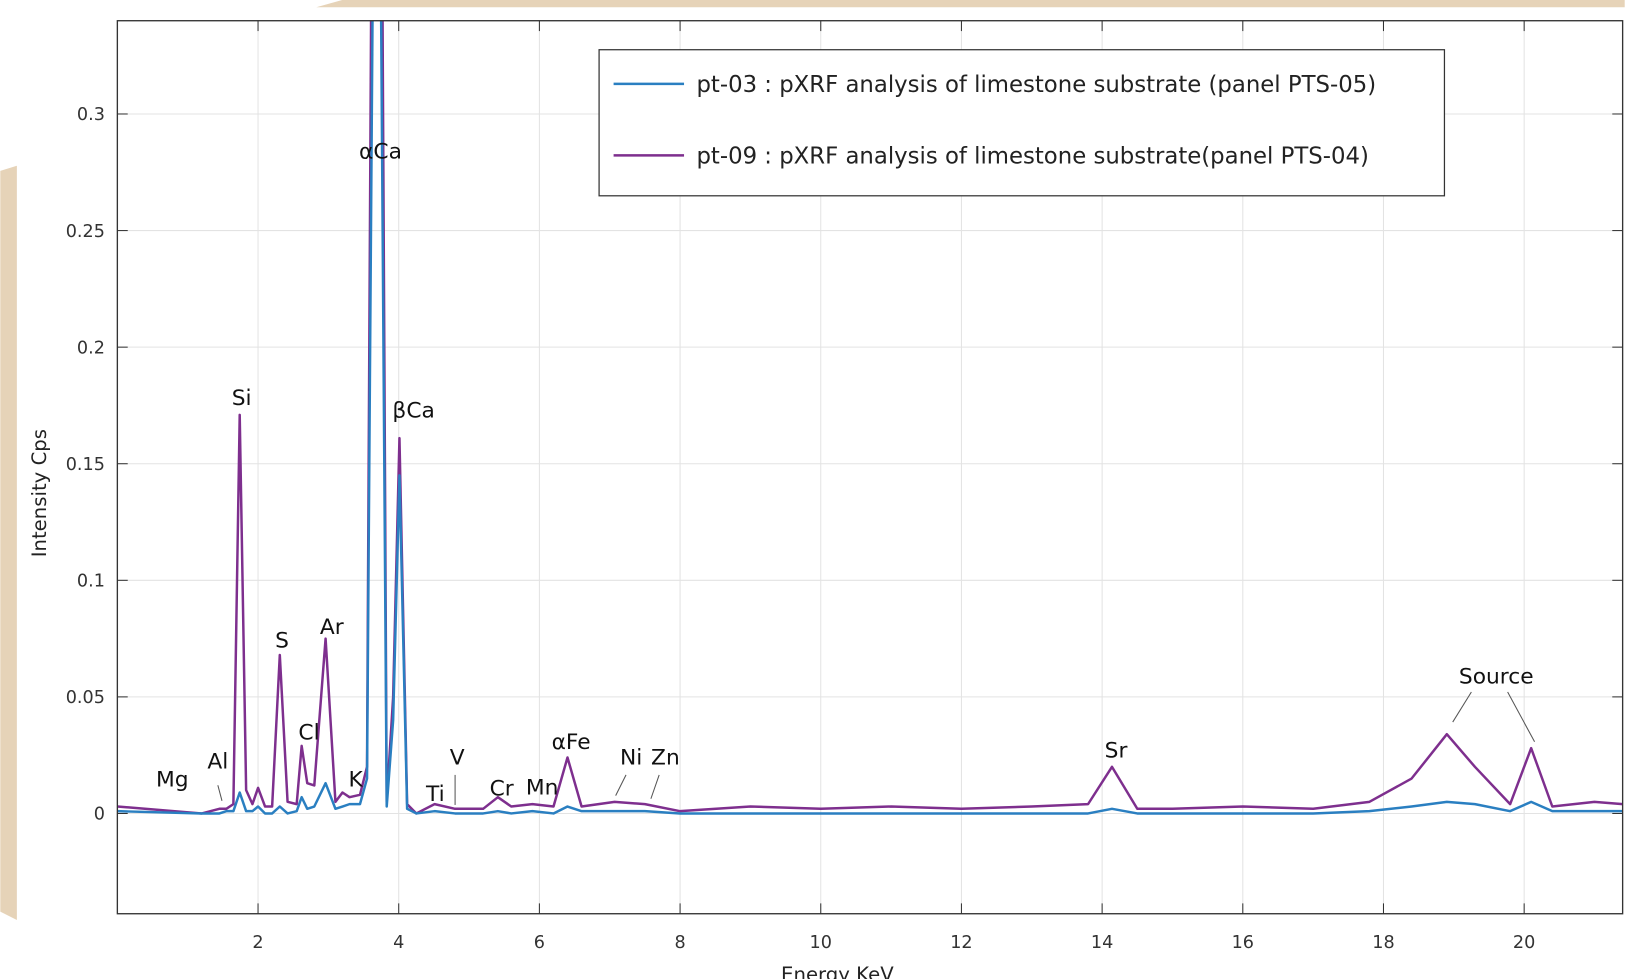 The width and height of the screenshot is (1625, 979). Describe the element at coordinates (502, 789) in the screenshot. I see `peak-label: Cr` at that location.